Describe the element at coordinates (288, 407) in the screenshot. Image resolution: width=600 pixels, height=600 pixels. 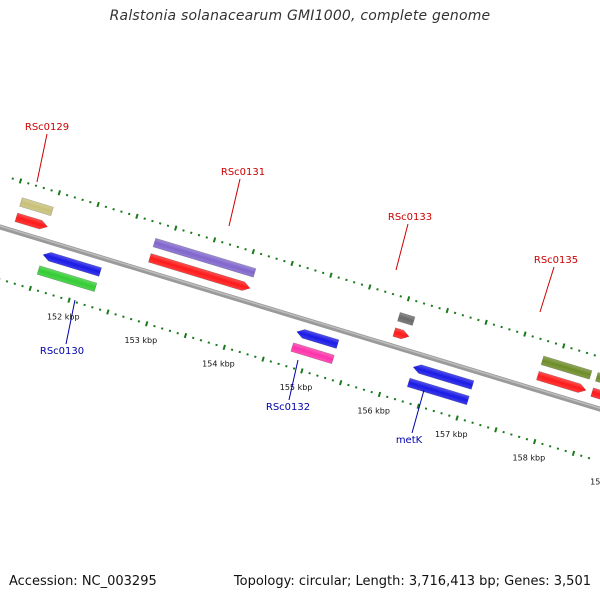
I see `gene-label: RSc0132` at that location.